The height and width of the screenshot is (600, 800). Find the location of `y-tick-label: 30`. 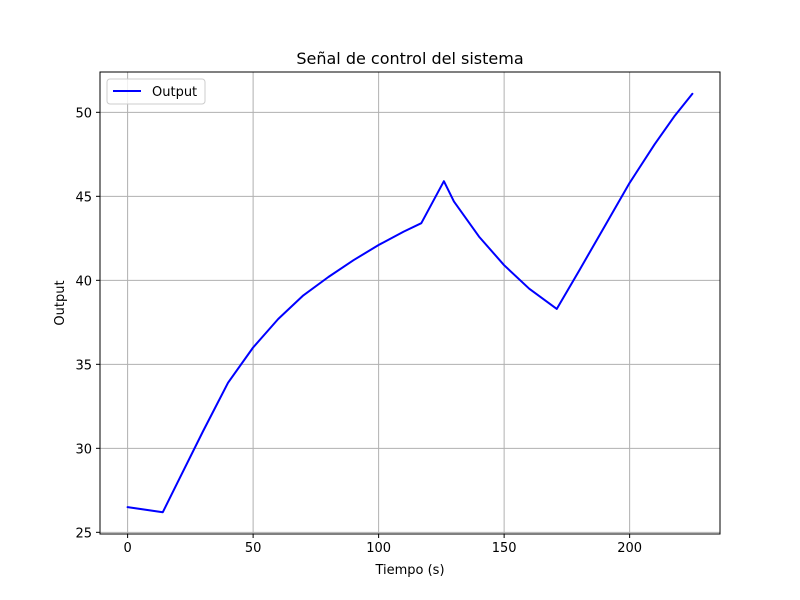

y-tick-label: 30 is located at coordinates (83, 449).